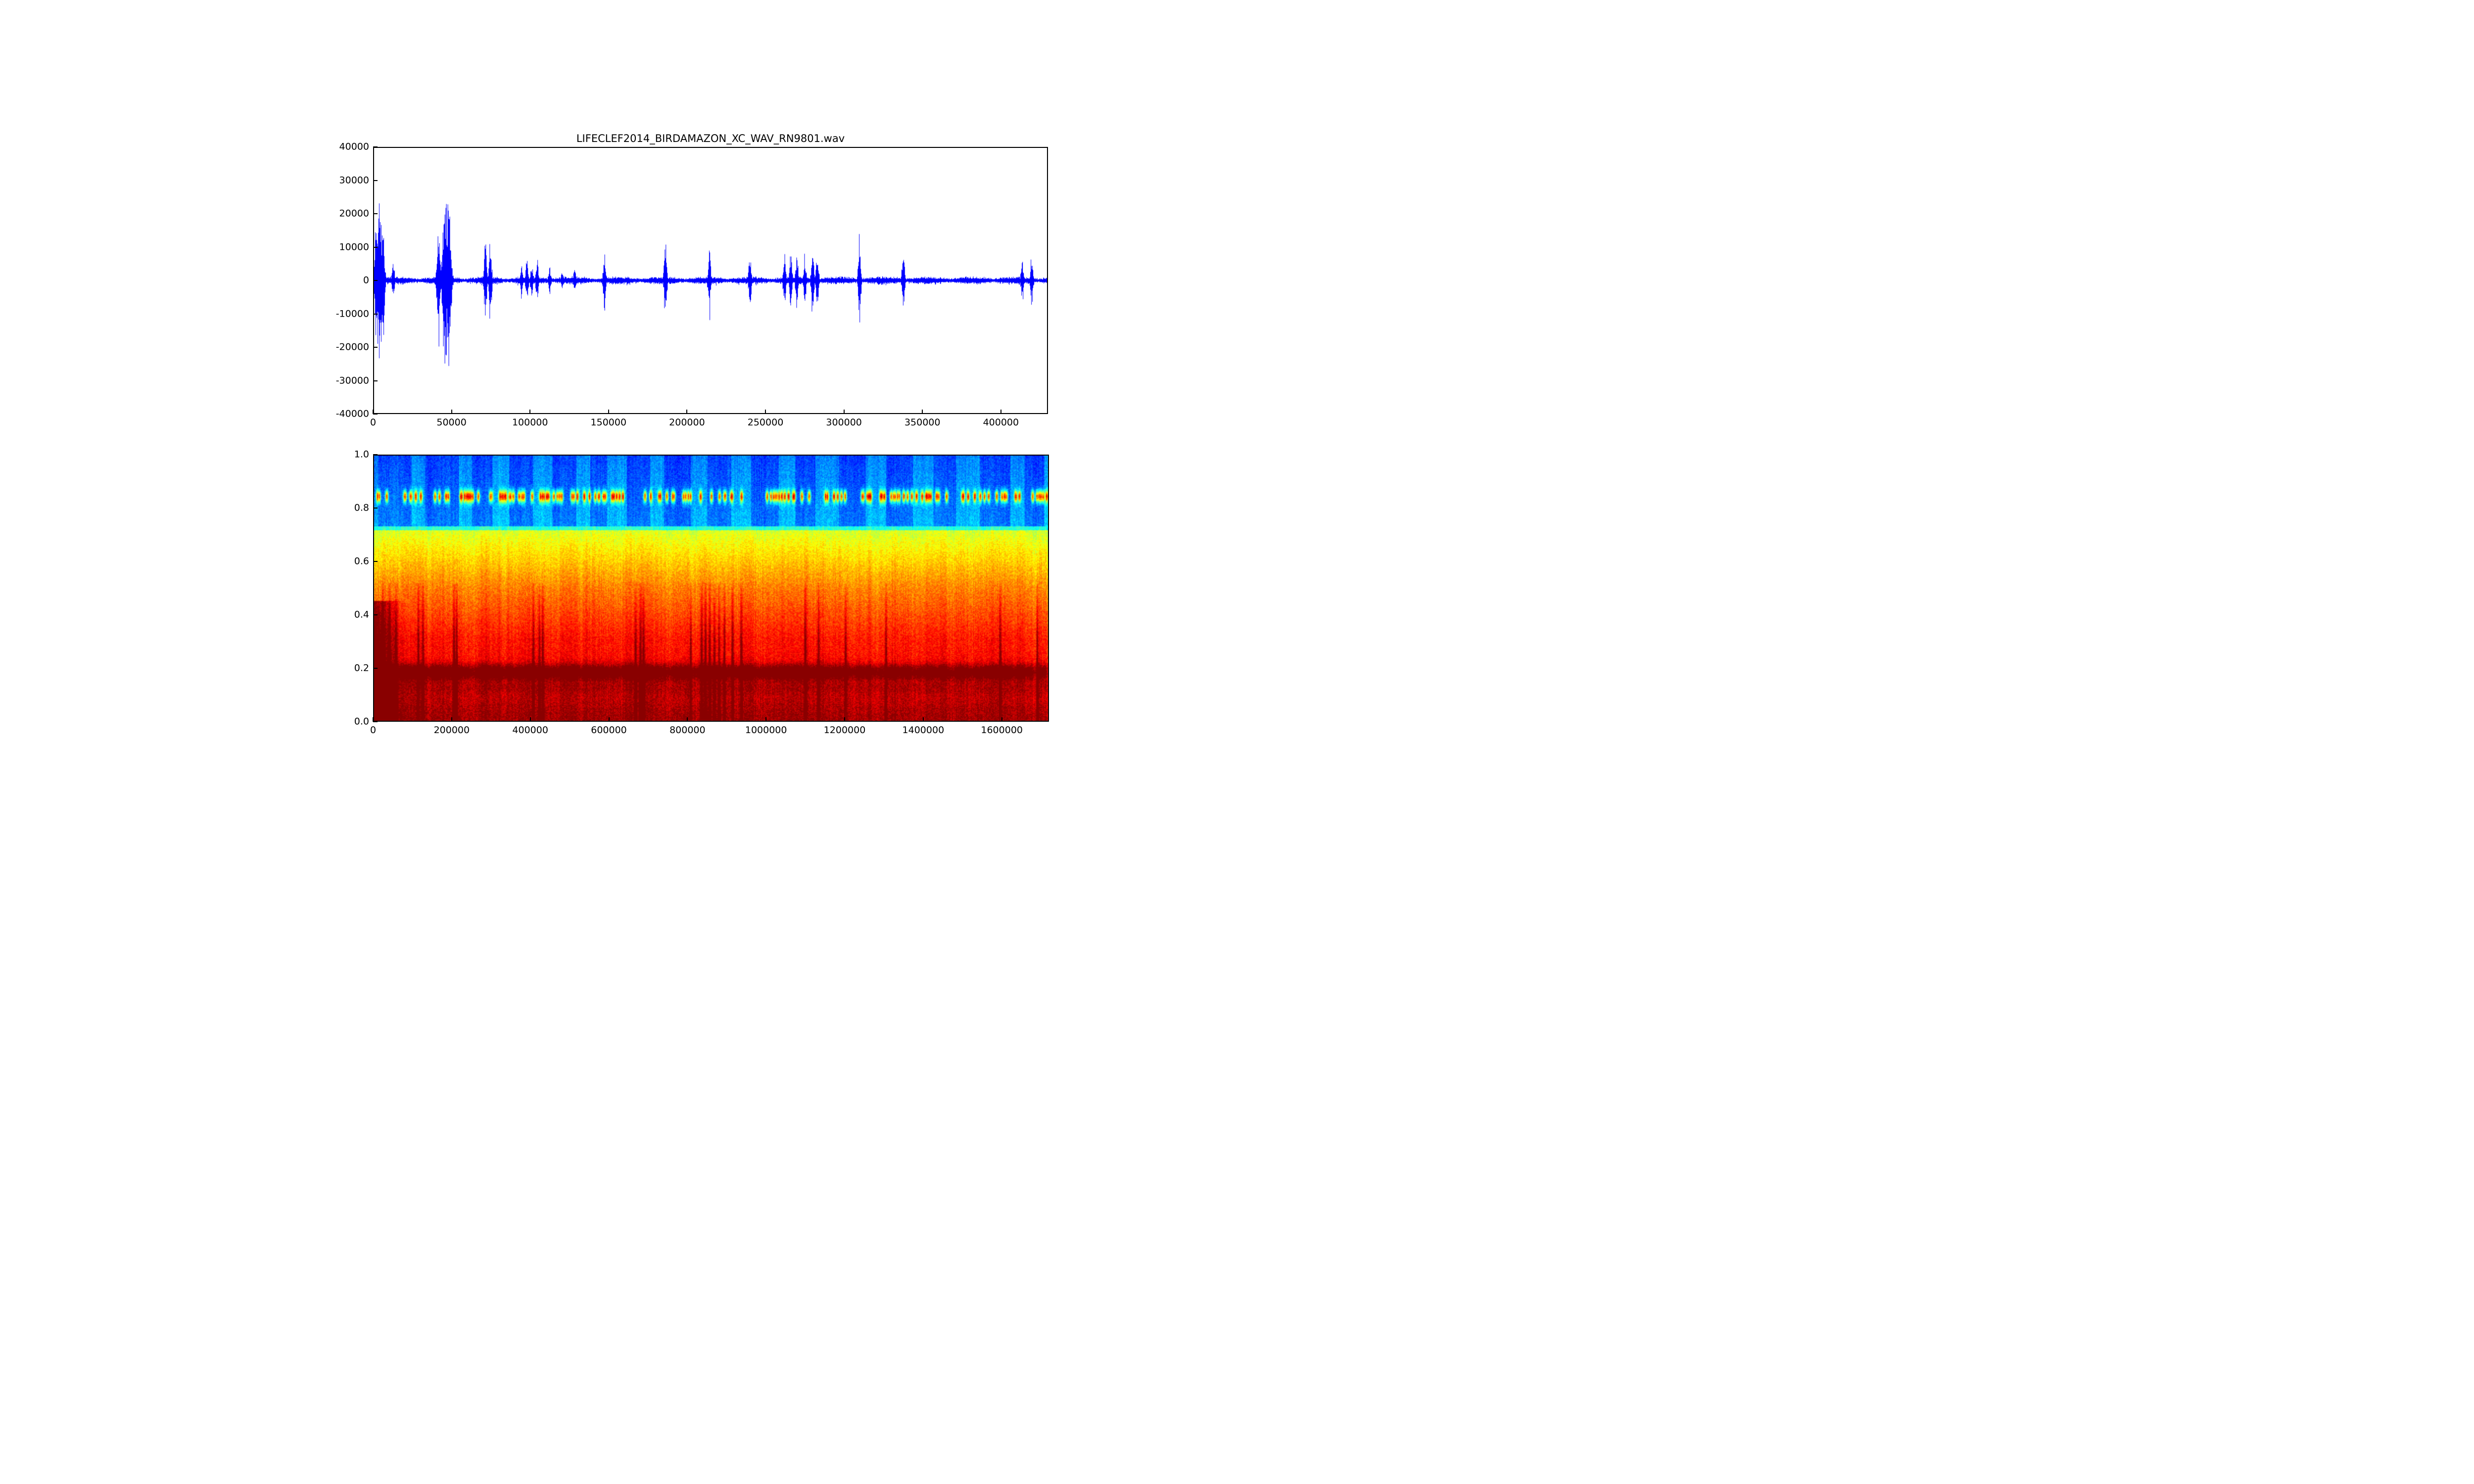 The height and width of the screenshot is (1484, 2474). Describe the element at coordinates (366, 280) in the screenshot. I see `waveform-y-ticklabel: 0` at that location.